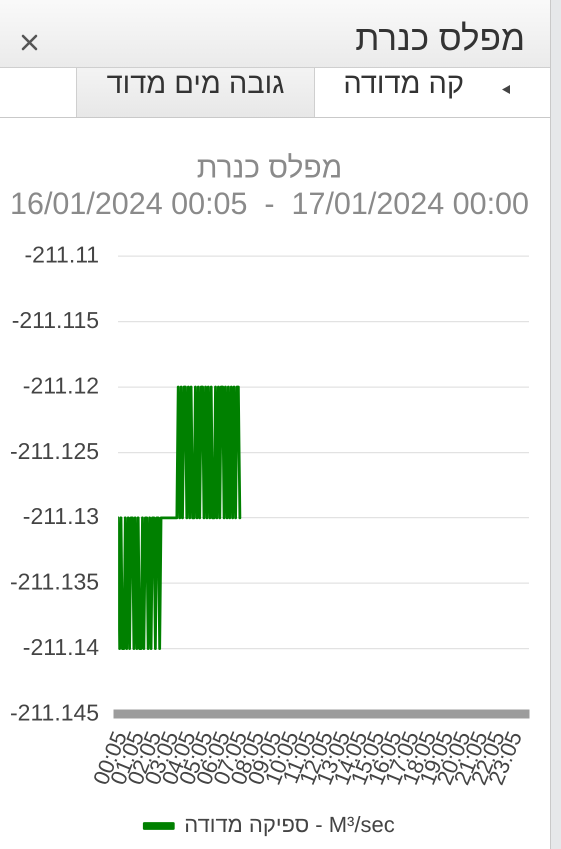  Describe the element at coordinates (196, 84) in the screenshot. I see `text: גובה מים מדוד` at that location.